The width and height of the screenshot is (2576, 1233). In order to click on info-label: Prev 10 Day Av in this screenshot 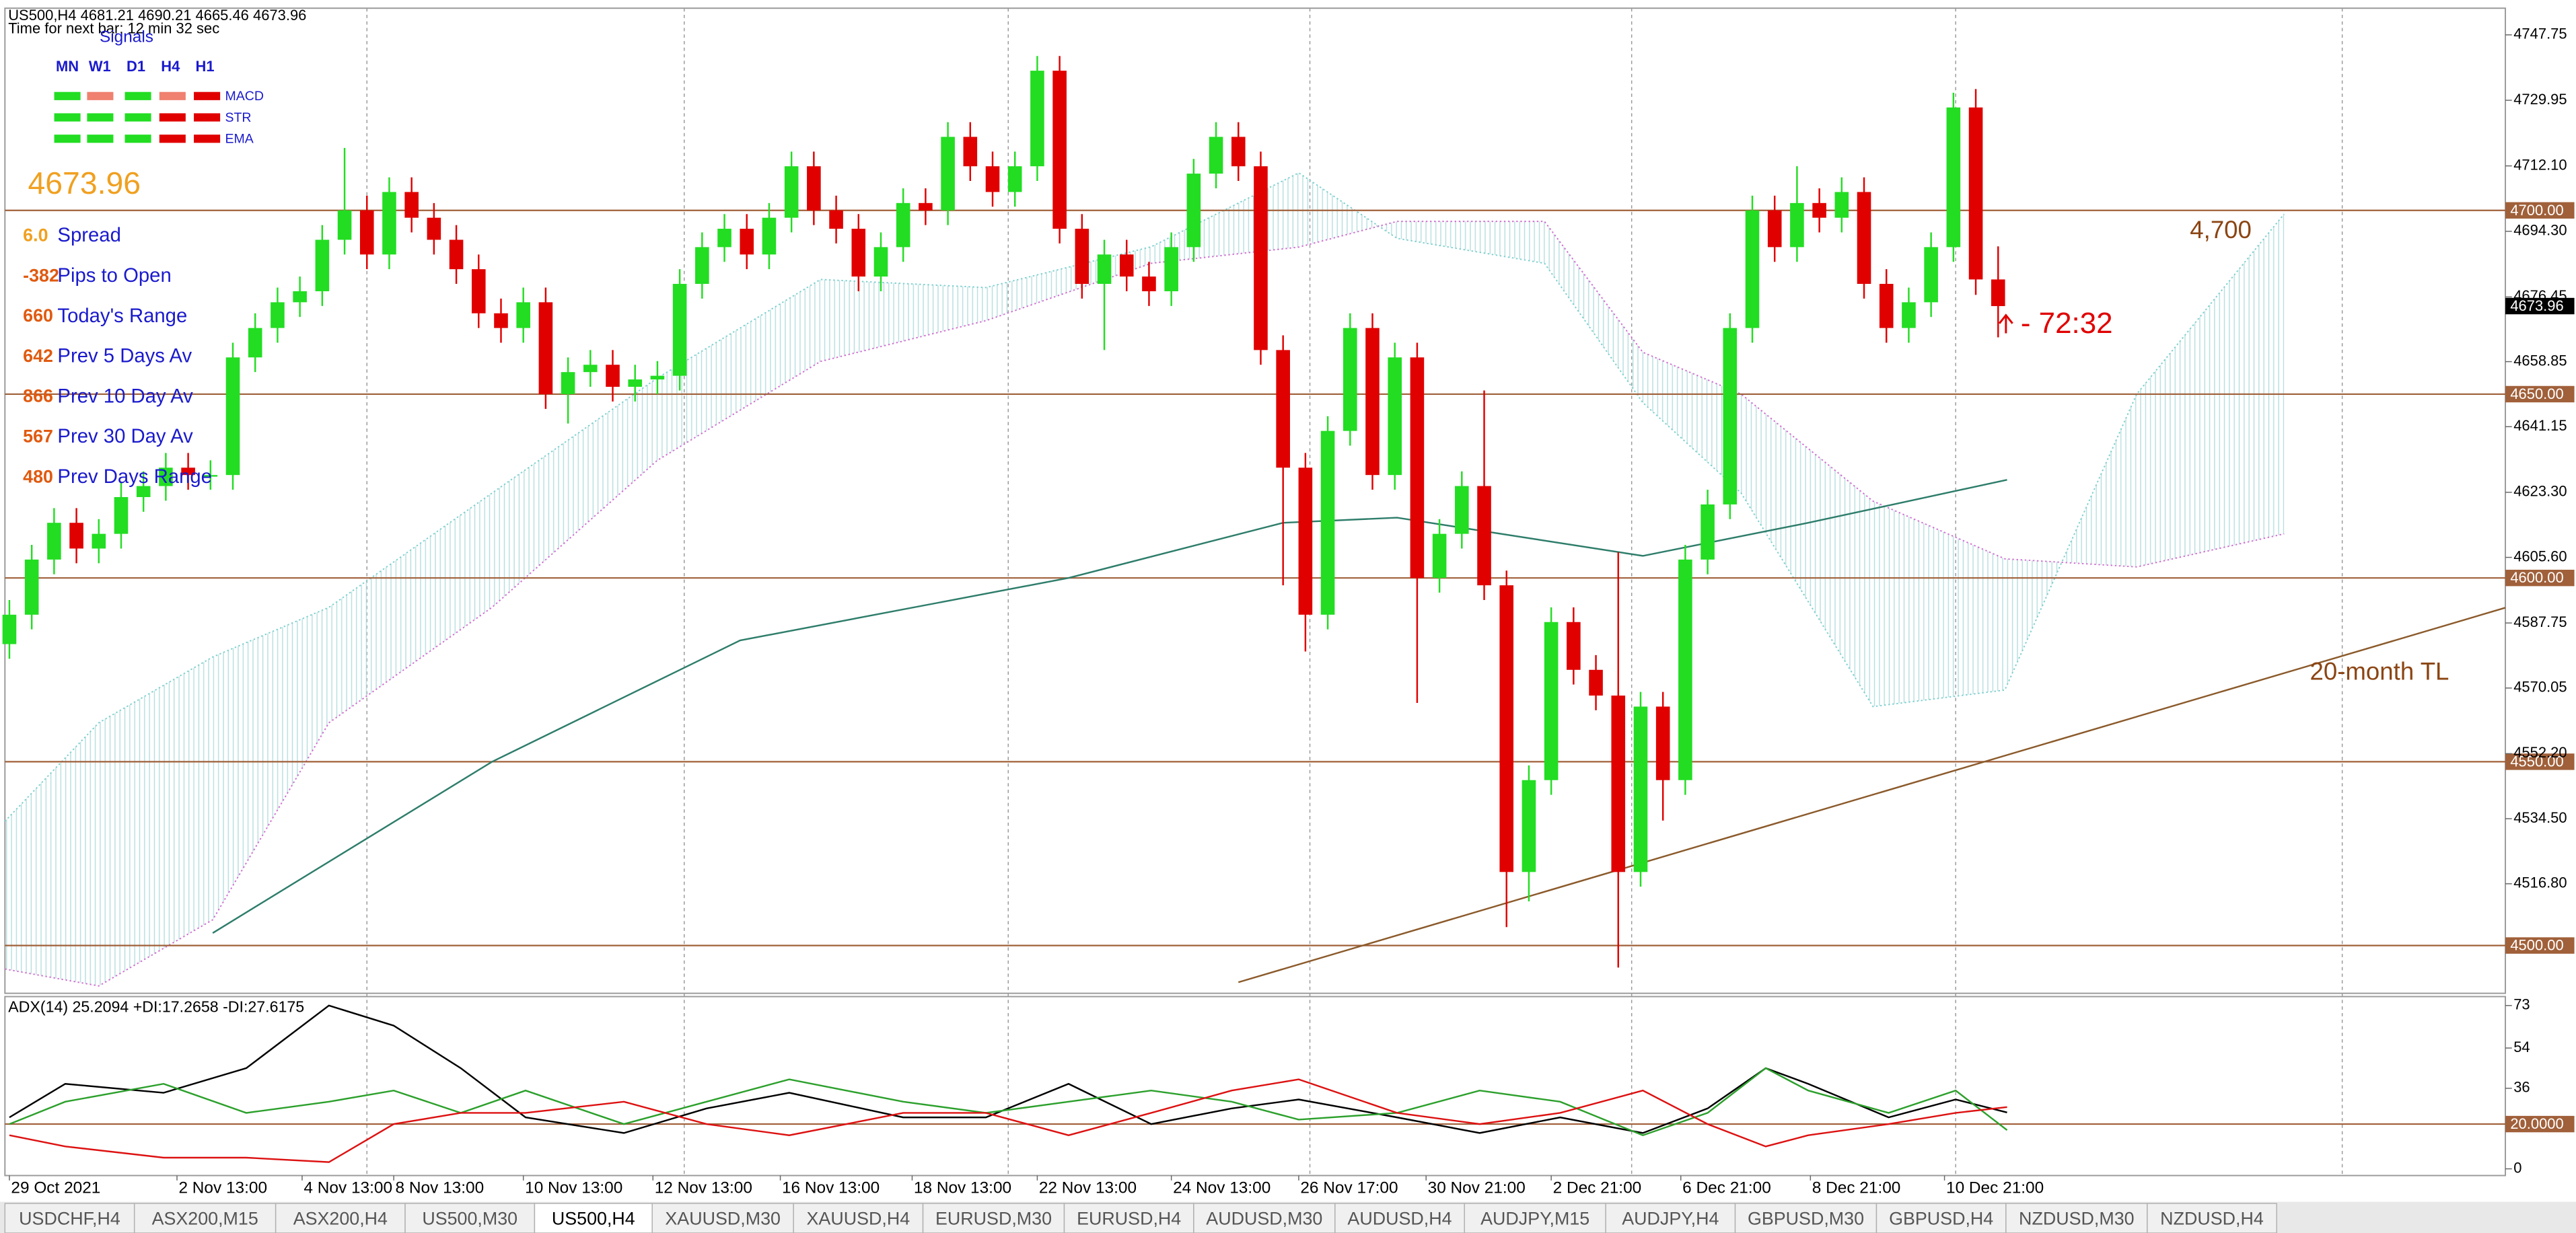, I will do `click(125, 396)`.